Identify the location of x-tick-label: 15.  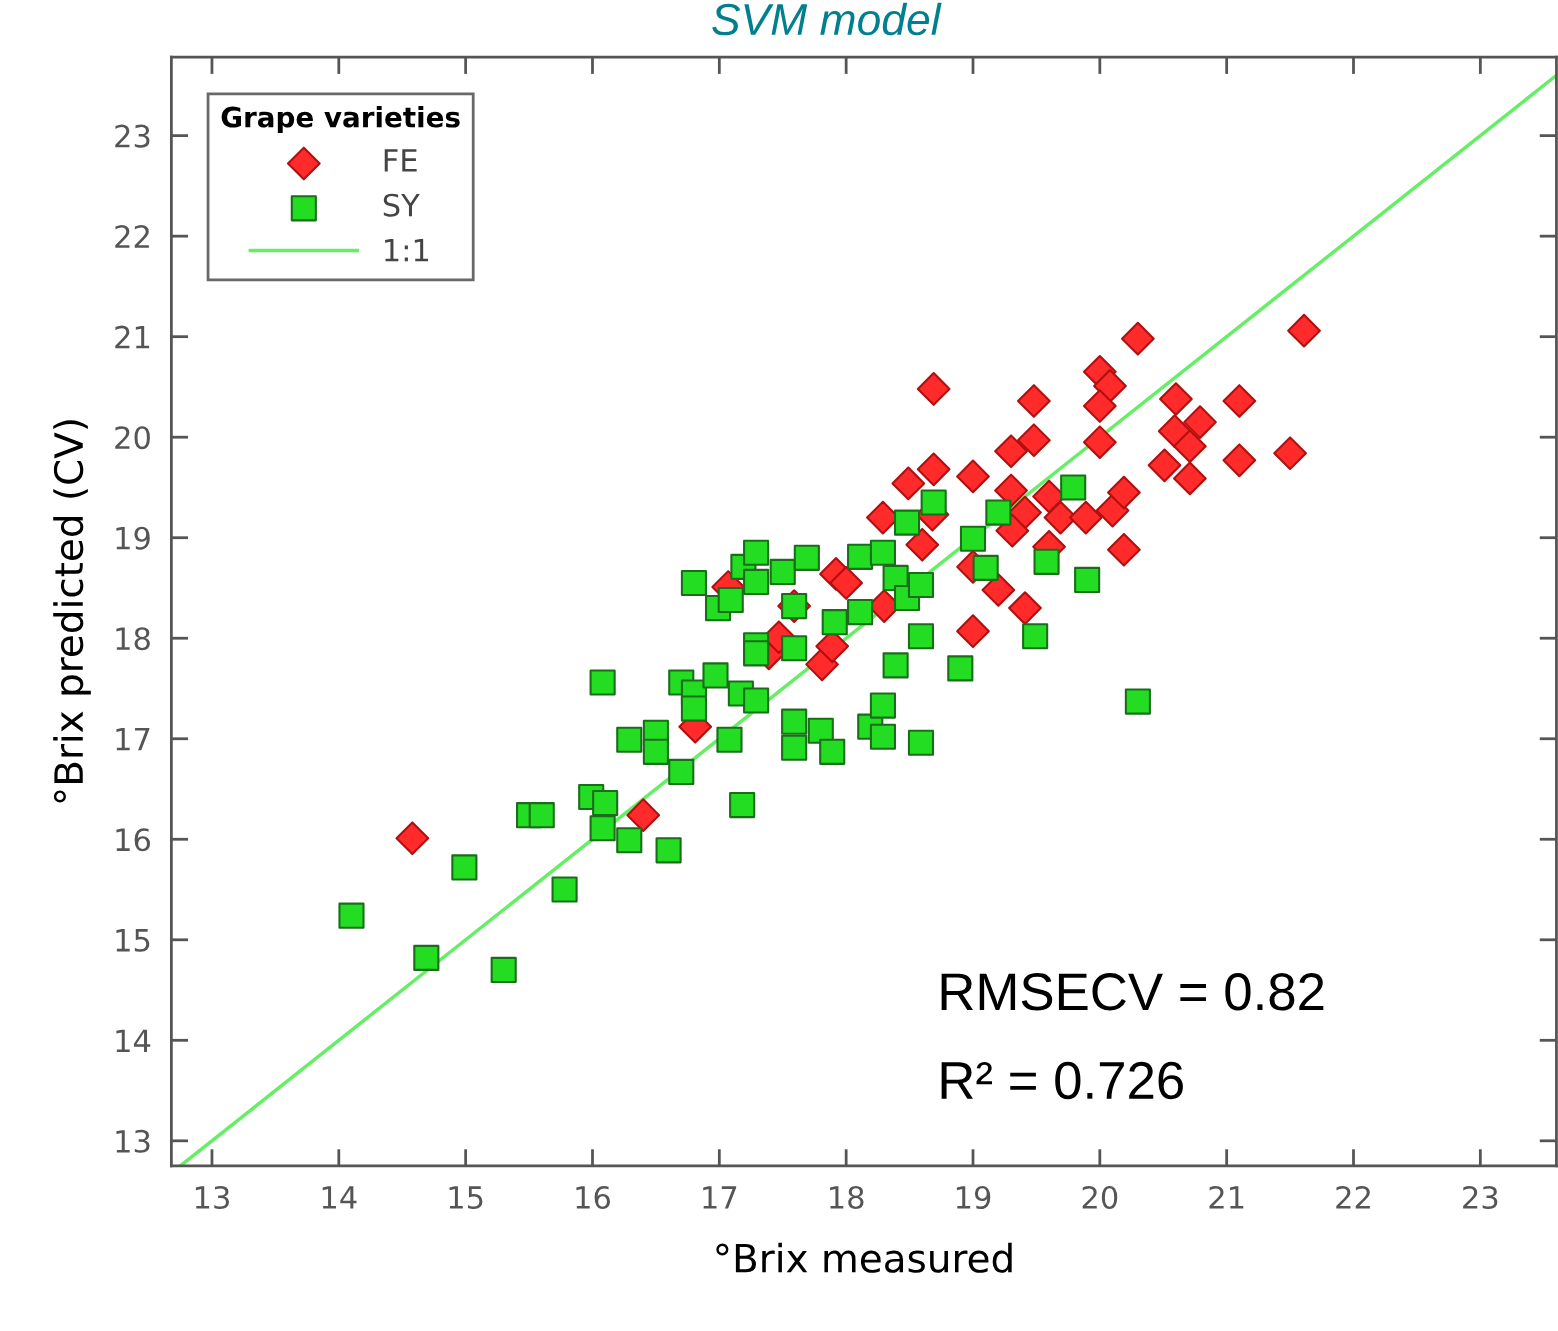
(466, 1198).